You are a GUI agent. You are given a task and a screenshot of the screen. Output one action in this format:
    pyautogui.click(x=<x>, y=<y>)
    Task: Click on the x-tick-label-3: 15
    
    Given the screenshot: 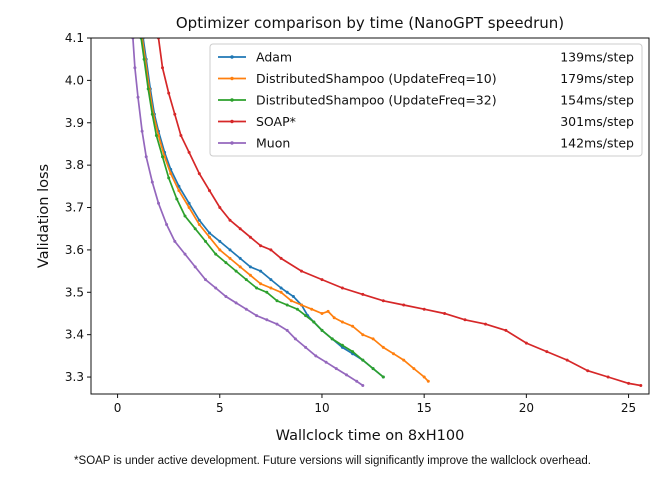 What is the action you would take?
    pyautogui.click(x=424, y=408)
    